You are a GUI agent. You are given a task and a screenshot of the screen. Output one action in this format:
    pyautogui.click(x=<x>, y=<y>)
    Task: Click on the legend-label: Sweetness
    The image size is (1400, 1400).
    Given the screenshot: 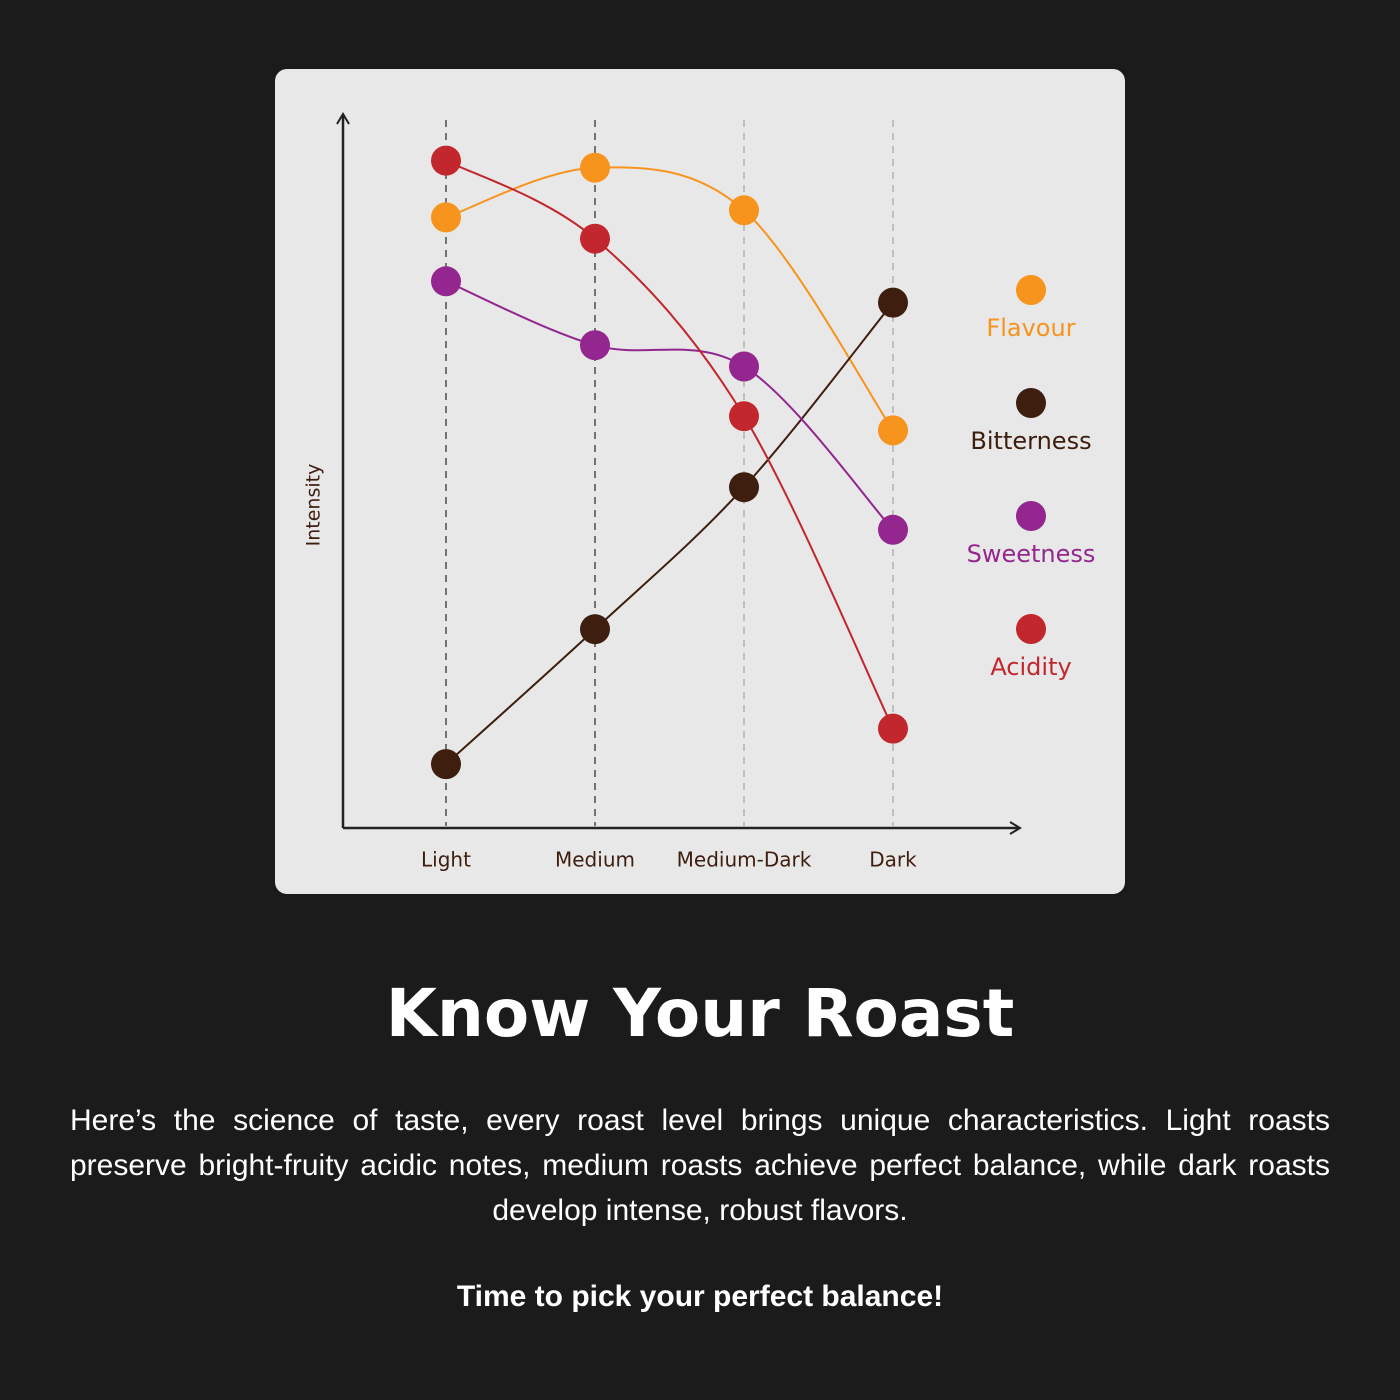 What is the action you would take?
    pyautogui.click(x=1031, y=554)
    